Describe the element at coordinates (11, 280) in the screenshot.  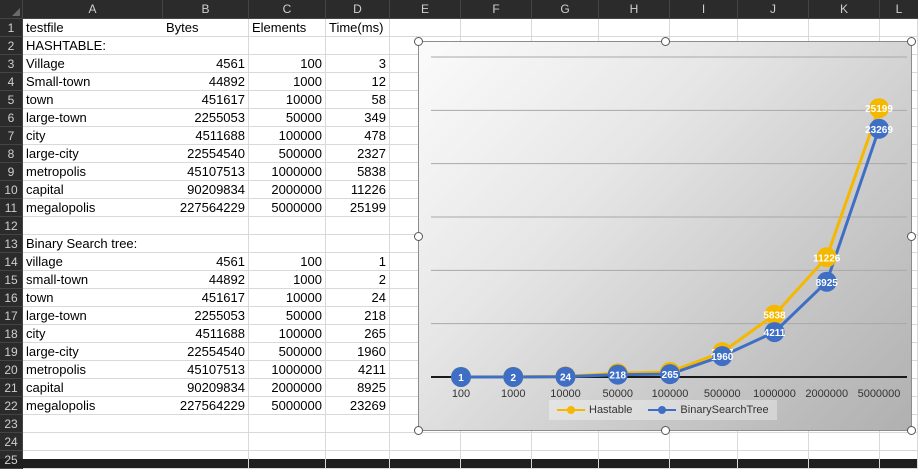
I see `row-header: 15` at that location.